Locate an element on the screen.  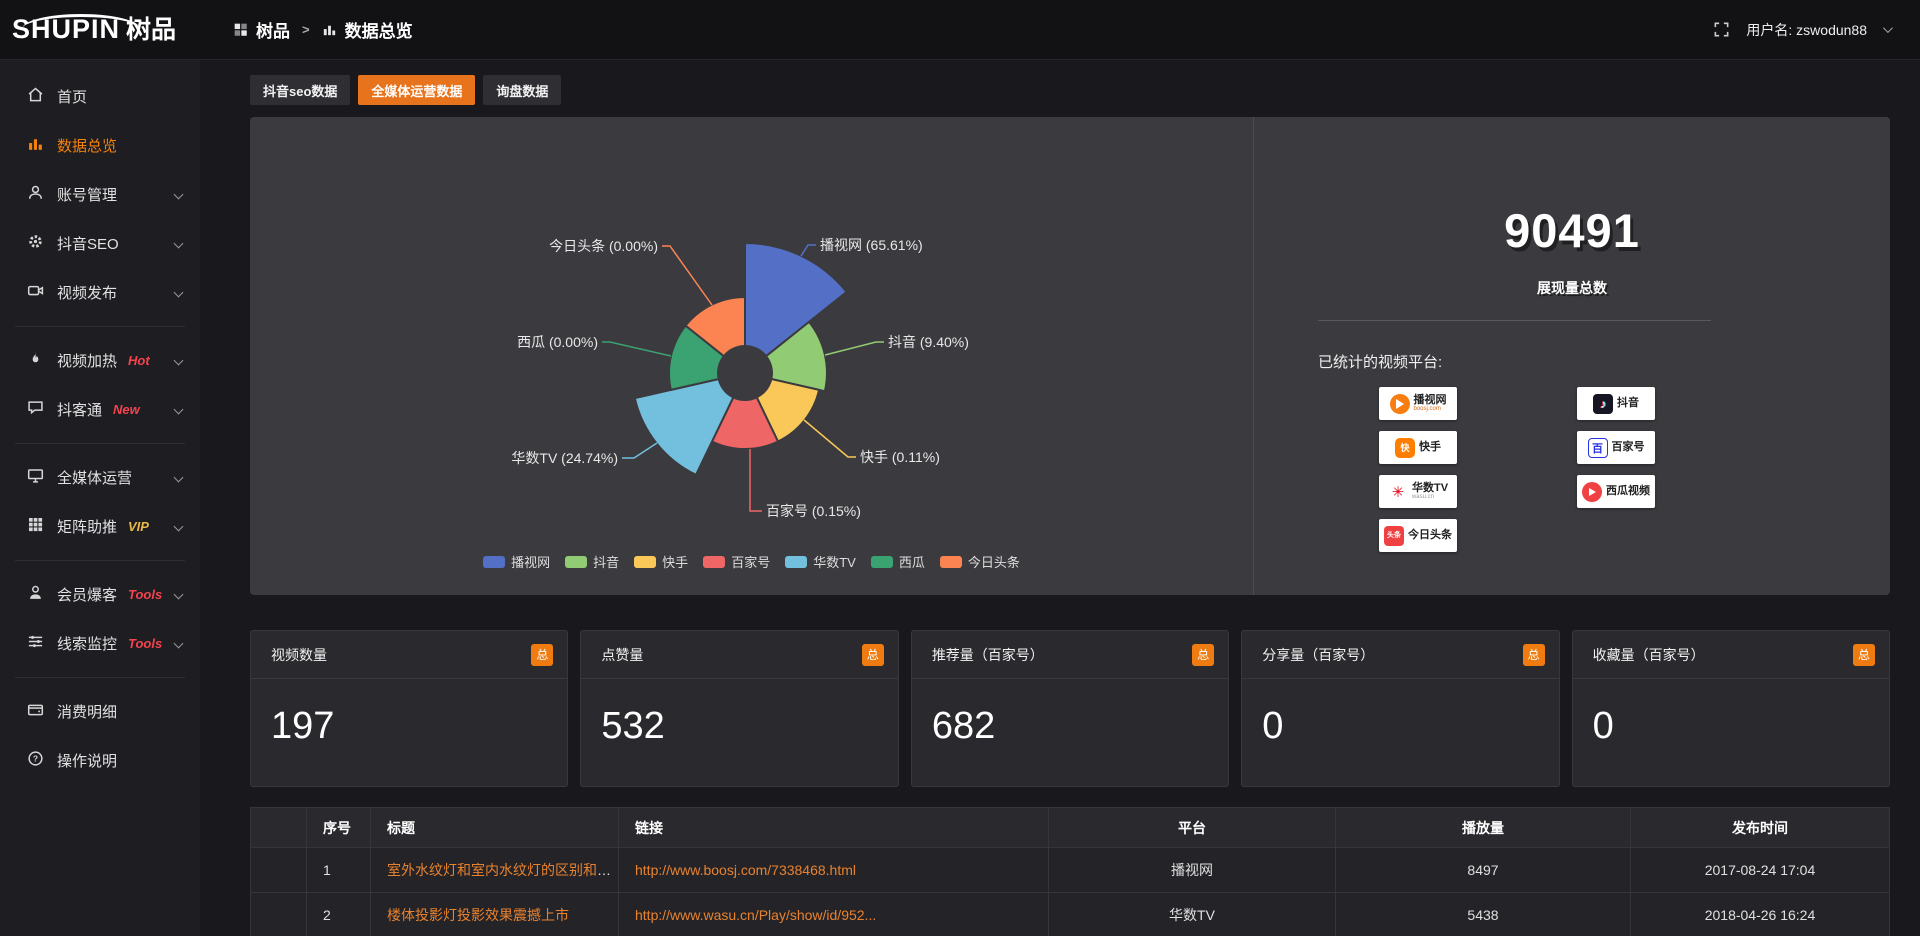
sidebar-item-sliders: 线索监控 Tools is located at coordinates (100, 643).